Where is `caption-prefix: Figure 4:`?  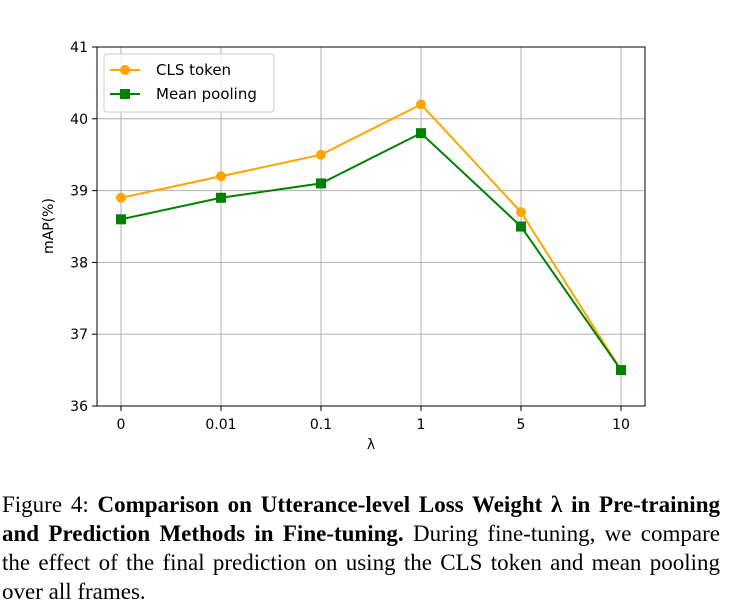 caption-prefix: Figure 4: is located at coordinates (50, 504).